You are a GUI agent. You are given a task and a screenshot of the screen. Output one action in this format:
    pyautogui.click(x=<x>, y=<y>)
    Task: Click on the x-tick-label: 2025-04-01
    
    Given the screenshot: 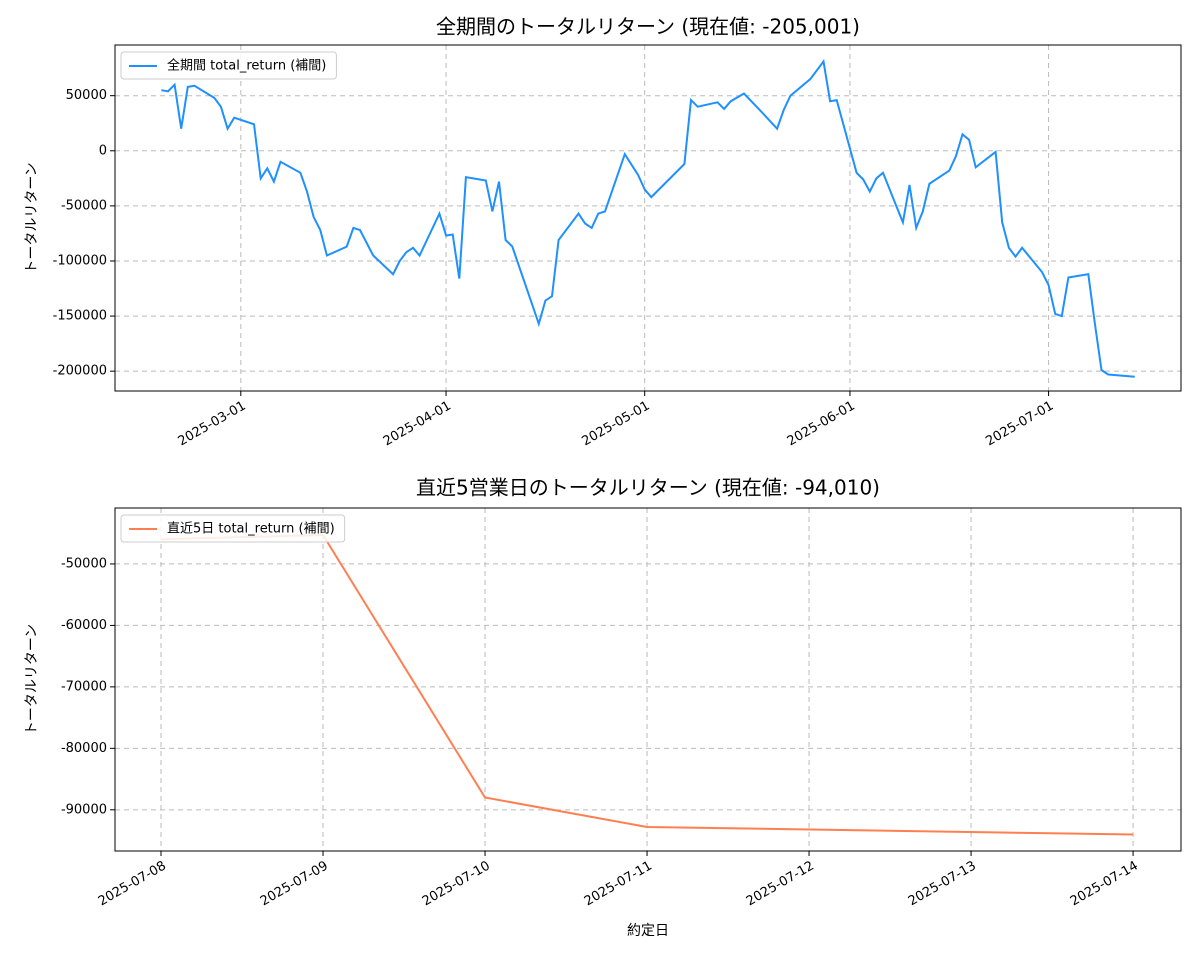 What is the action you would take?
    pyautogui.click(x=417, y=424)
    